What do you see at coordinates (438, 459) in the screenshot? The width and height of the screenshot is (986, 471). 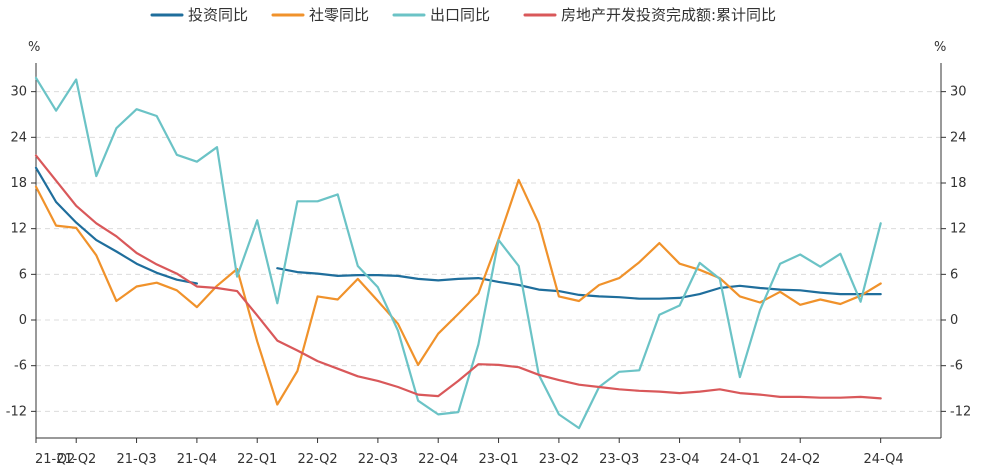 I see `x-tick-label: 22-Q4` at bounding box center [438, 459].